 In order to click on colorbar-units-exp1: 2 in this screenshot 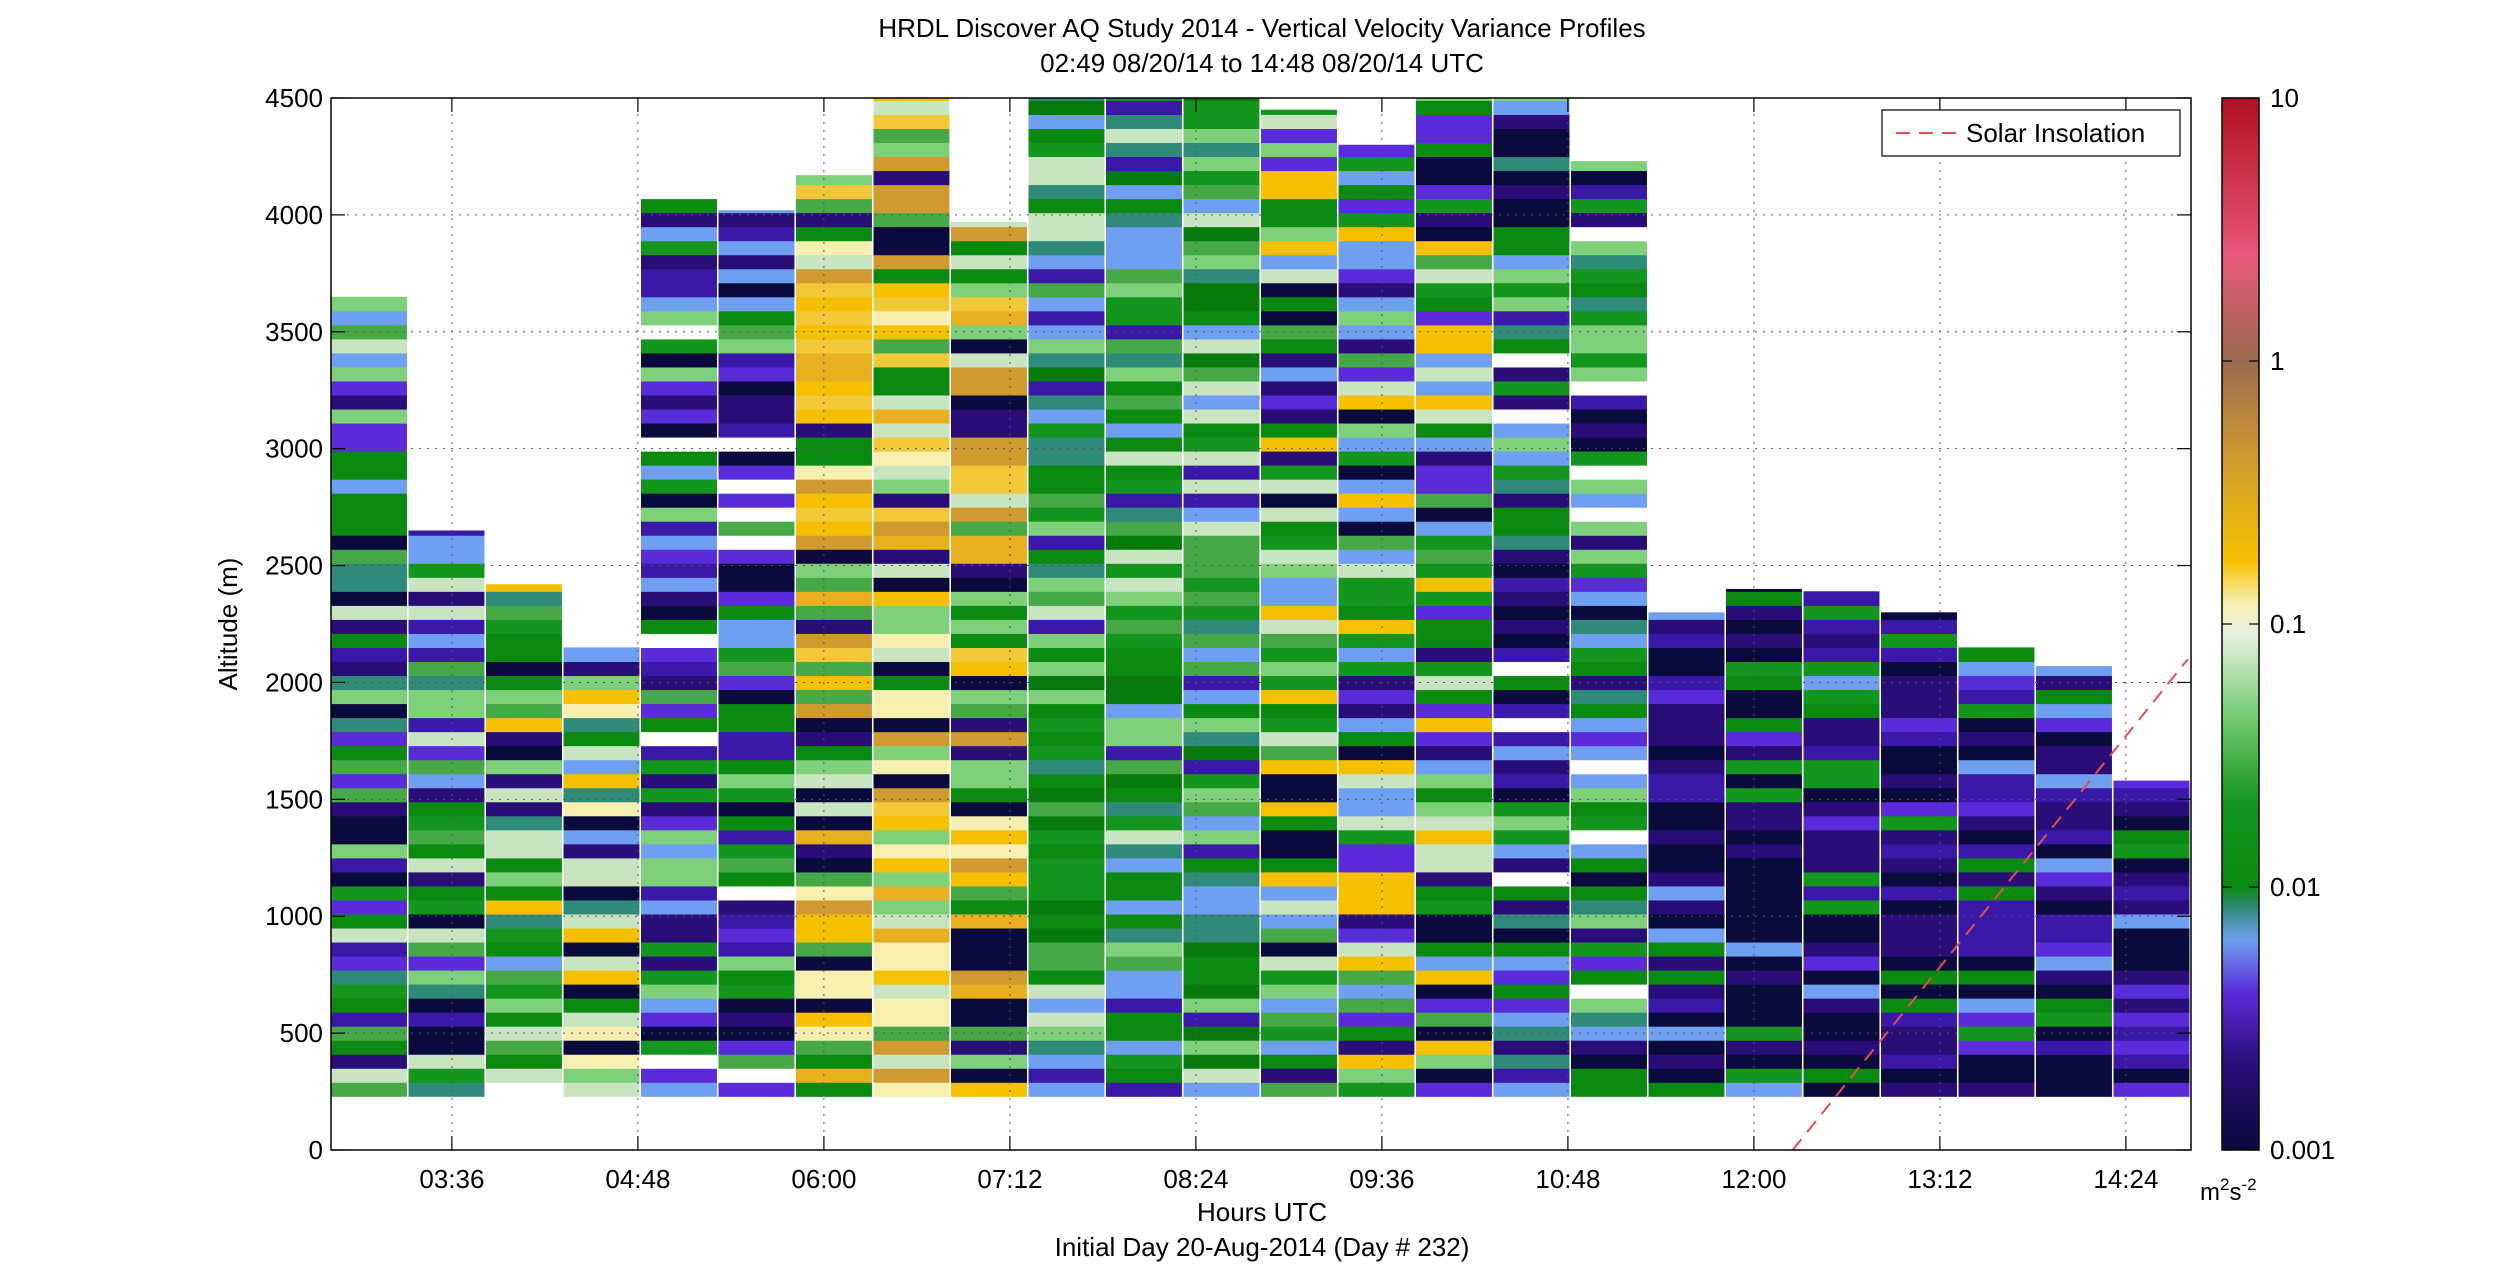, I will do `click(2224, 1184)`.